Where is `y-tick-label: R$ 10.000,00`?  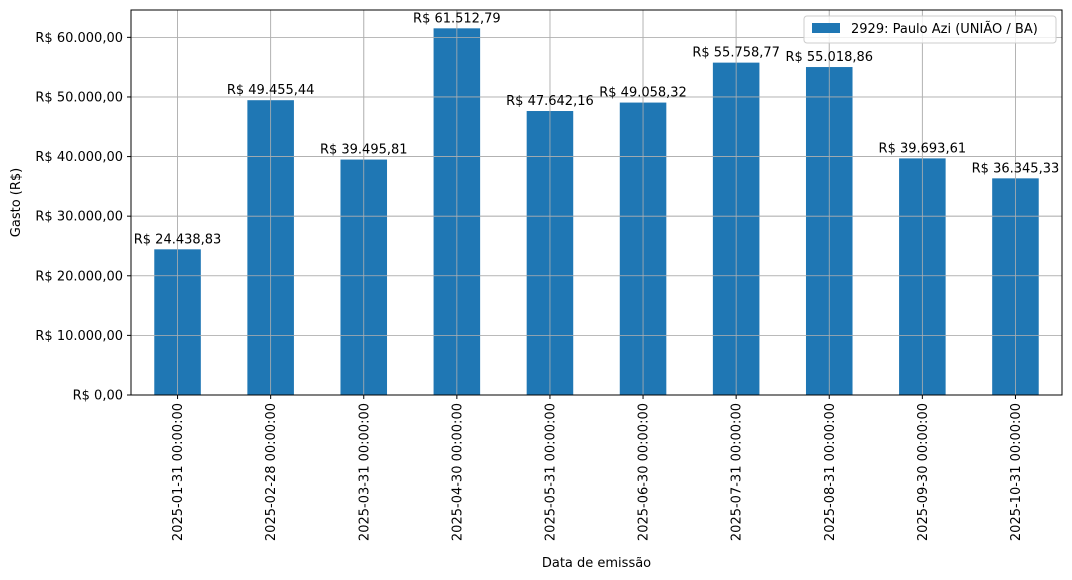 y-tick-label: R$ 10.000,00 is located at coordinates (79, 336).